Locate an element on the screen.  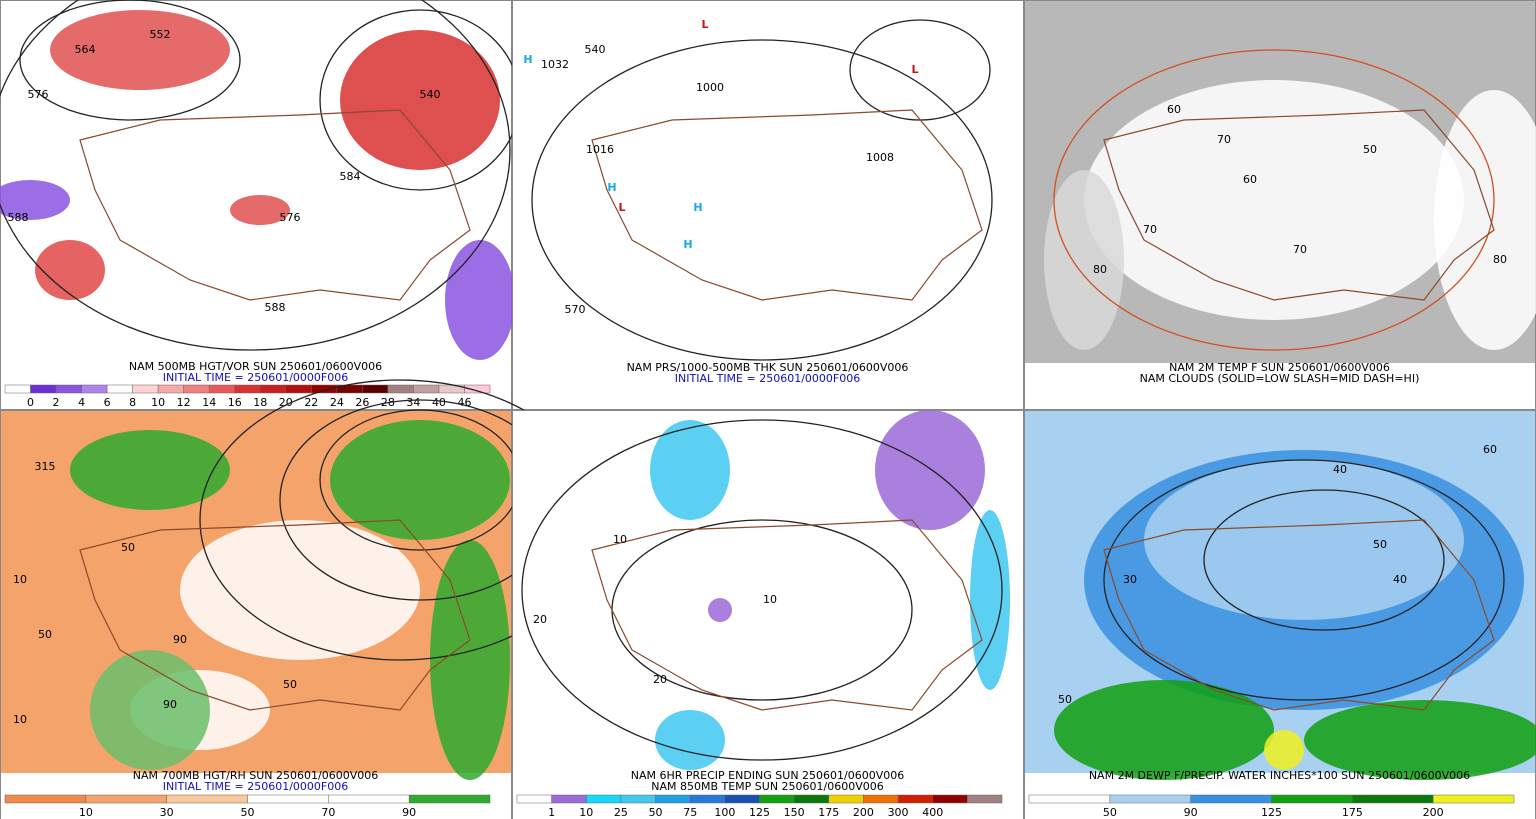
colorbar-label: 90 is located at coordinates (1191, 812).